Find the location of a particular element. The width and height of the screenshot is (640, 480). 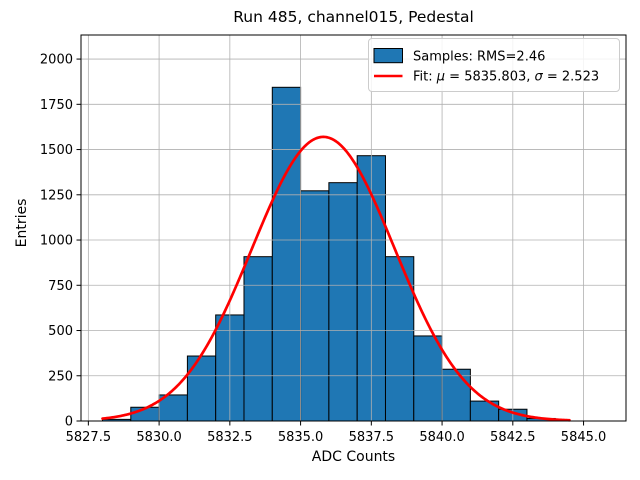

y-tick-label: 250 is located at coordinates (60, 376).